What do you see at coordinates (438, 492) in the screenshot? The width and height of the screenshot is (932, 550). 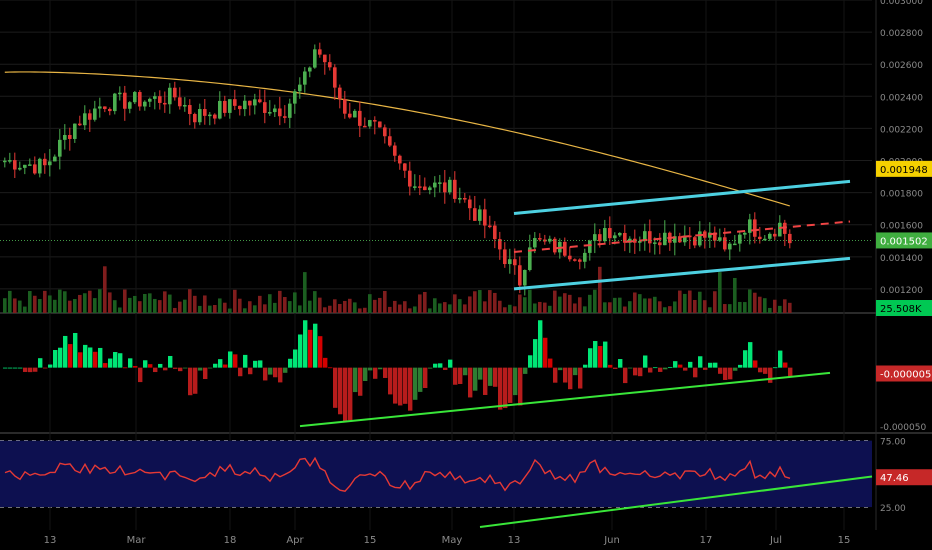 I see `rsi-panel` at bounding box center [438, 492].